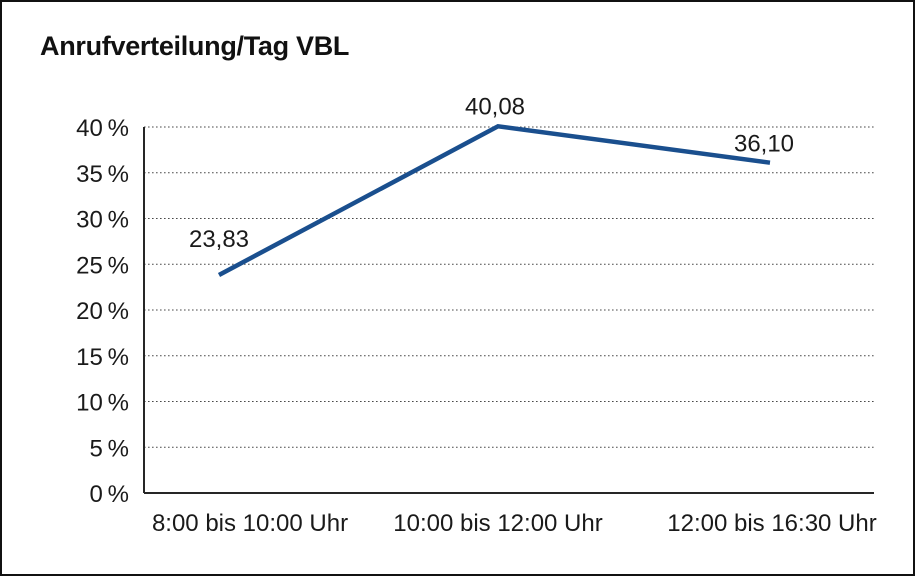 This screenshot has height=576, width=915. I want to click on y-tick-label: 0 %, so click(110, 494).